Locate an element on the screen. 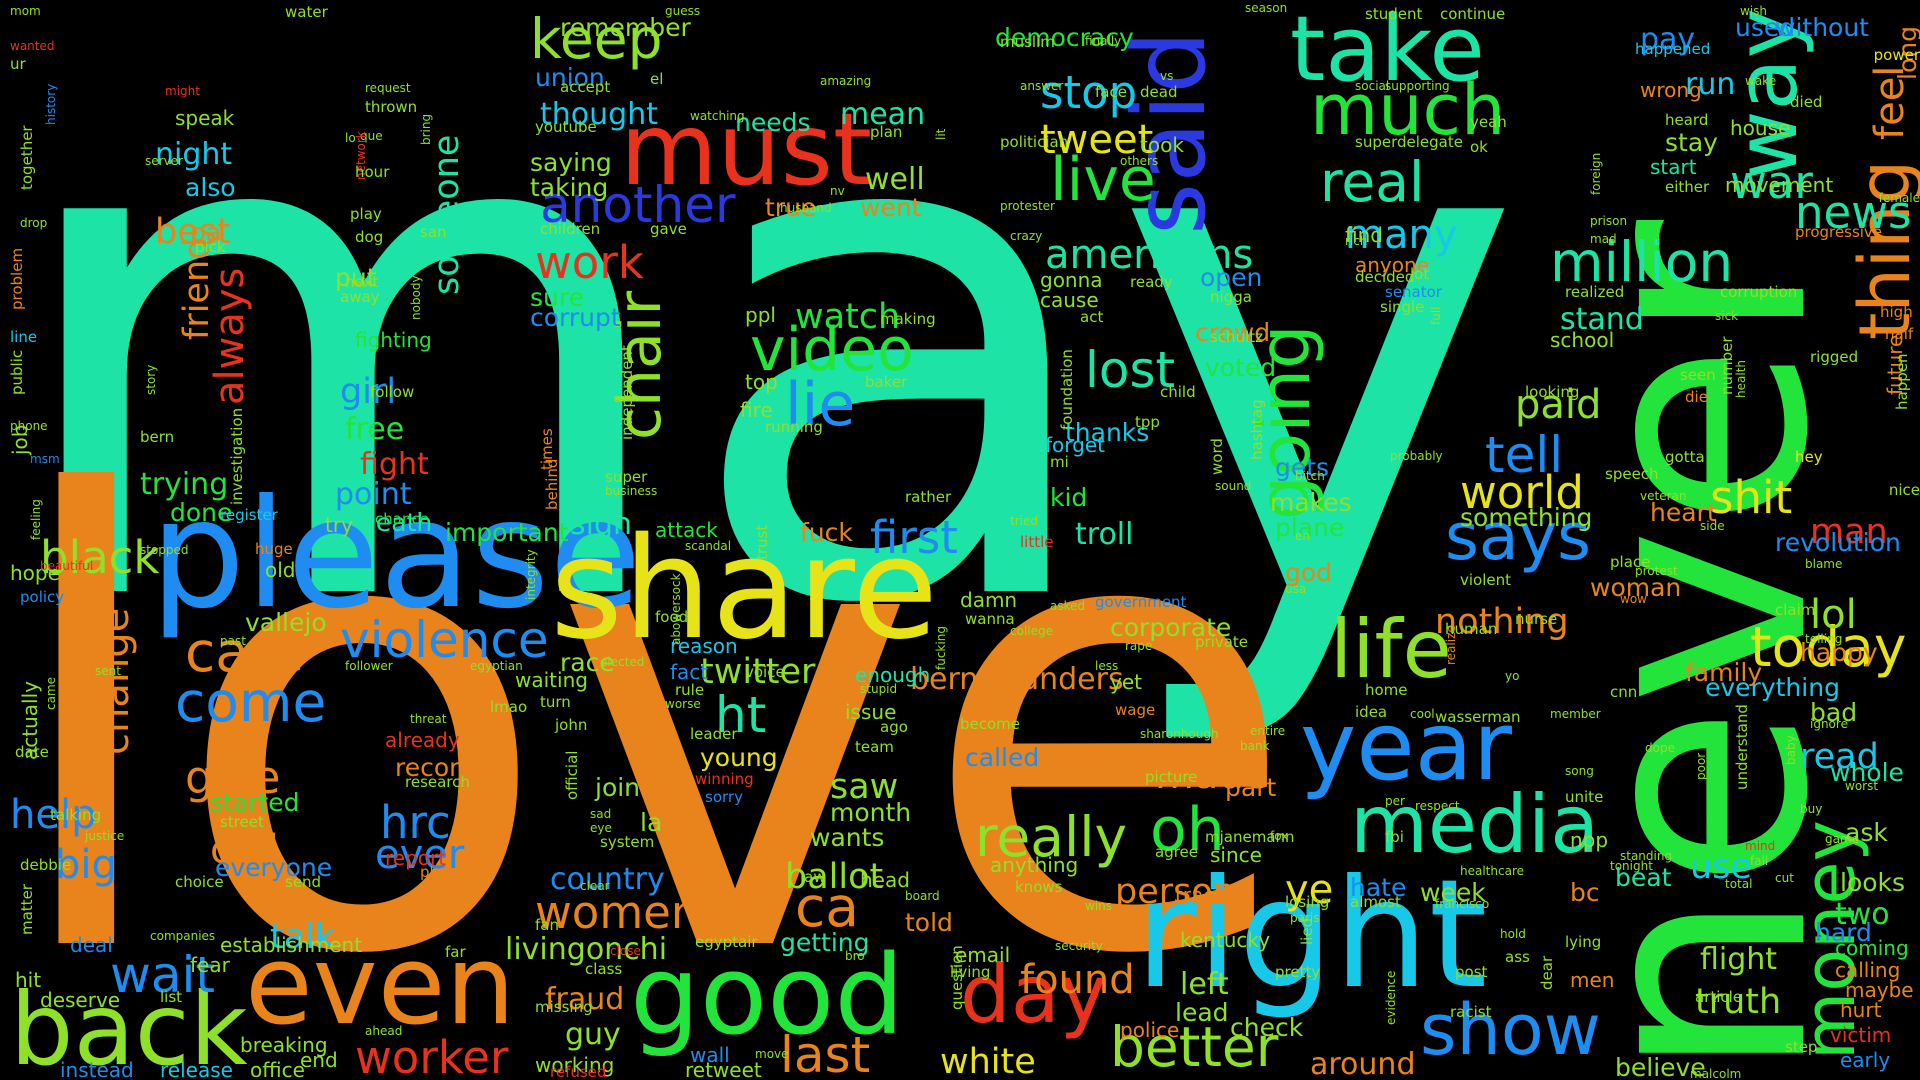 This screenshot has height=1080, width=1920. word-everything: everything is located at coordinates (1772, 687).